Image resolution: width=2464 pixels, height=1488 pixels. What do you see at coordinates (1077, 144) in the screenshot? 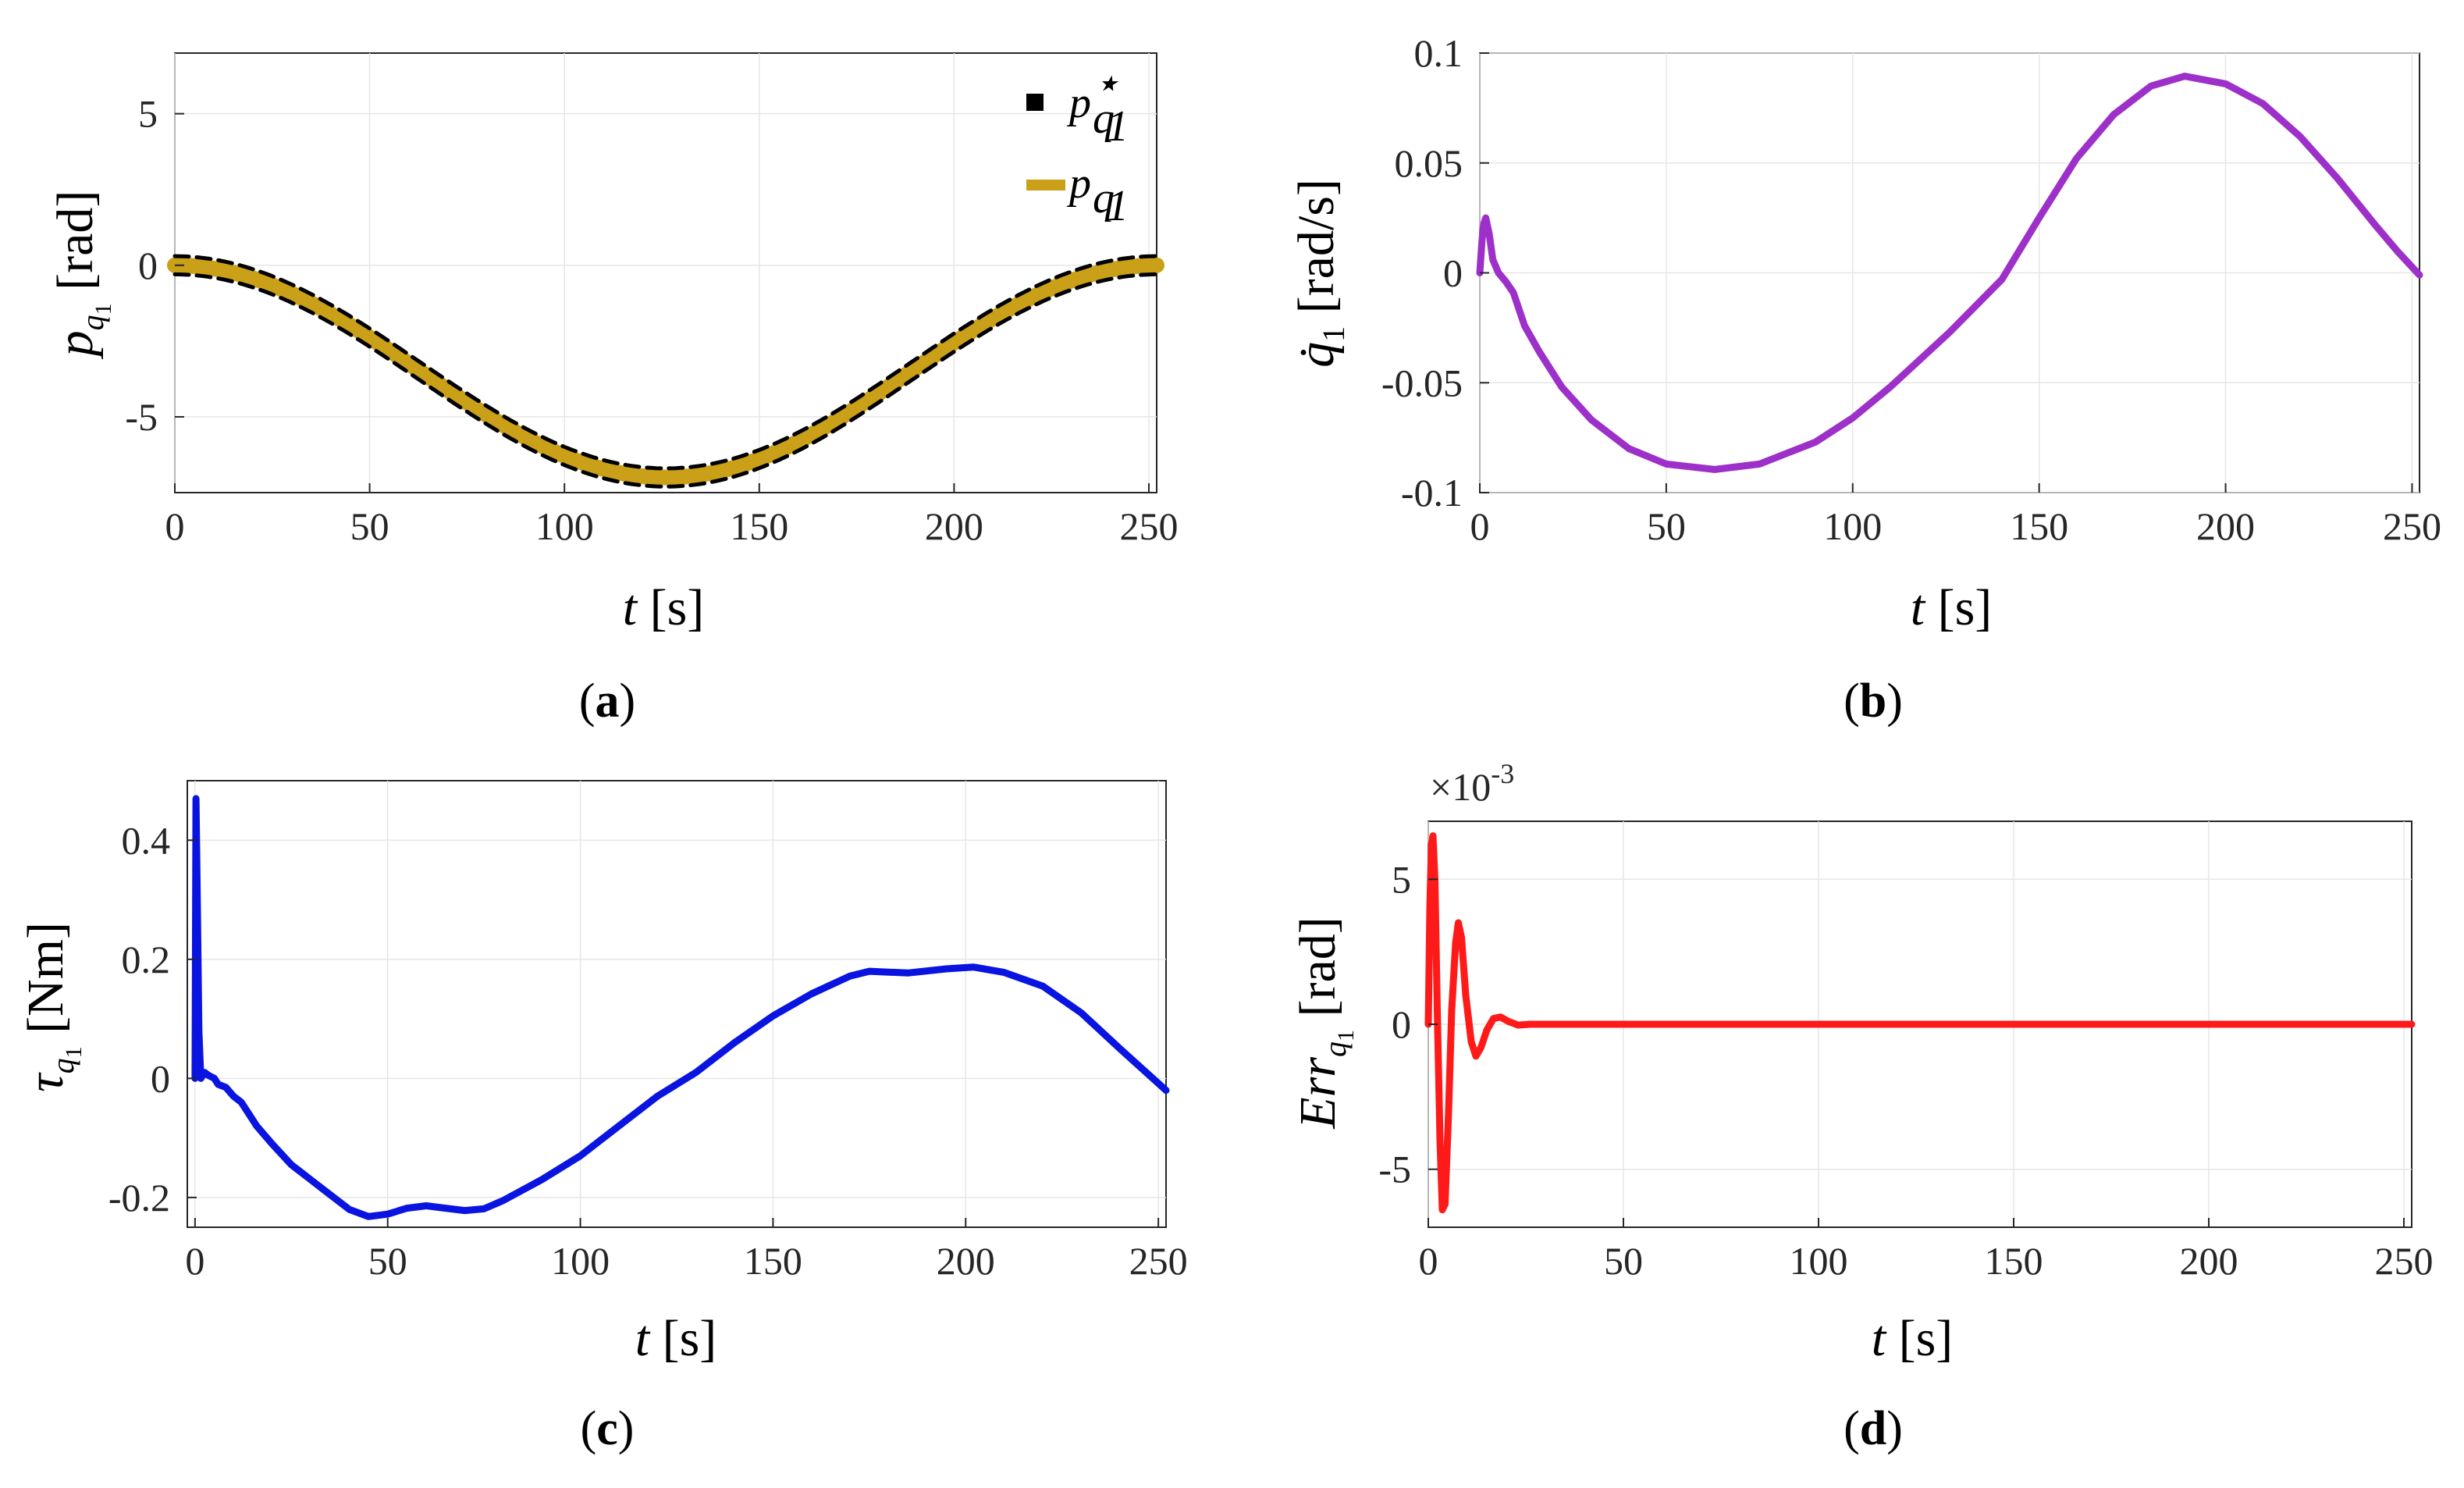
I see `legend-a: p q 1 ⋆ p q 1` at bounding box center [1077, 144].